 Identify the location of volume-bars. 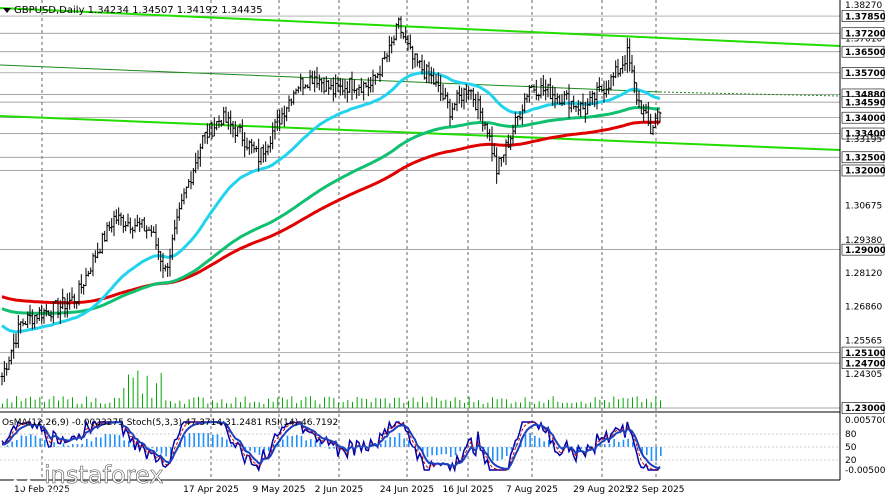
(331, 389).